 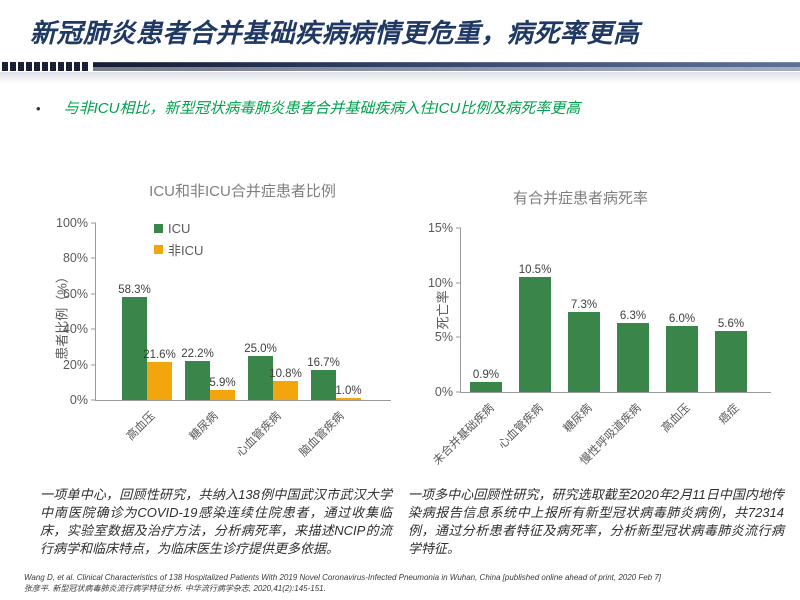 What do you see at coordinates (443, 310) in the screenshot?
I see `y-axis-label: 死亡率` at bounding box center [443, 310].